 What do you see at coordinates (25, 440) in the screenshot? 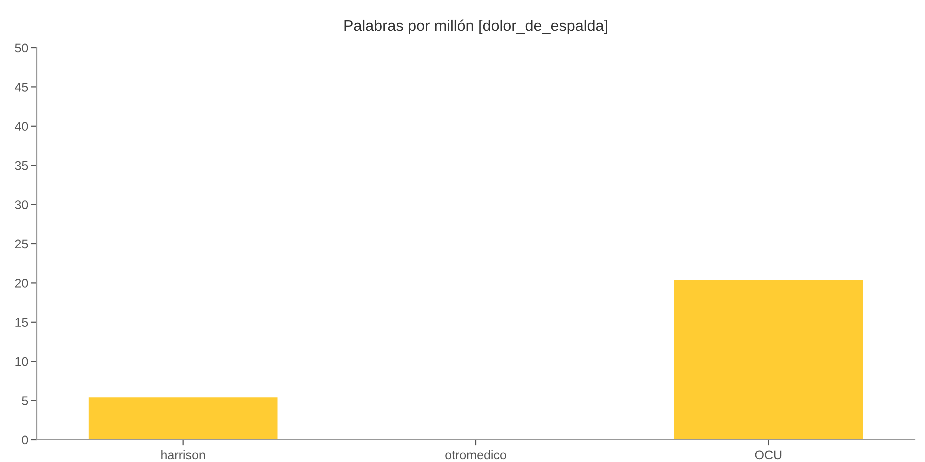
I see `y-tick-label: 0` at bounding box center [25, 440].